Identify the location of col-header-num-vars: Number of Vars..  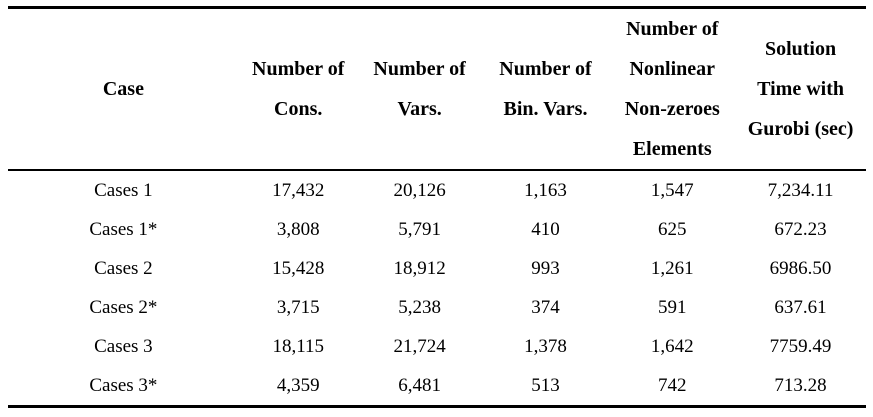
(419, 89).